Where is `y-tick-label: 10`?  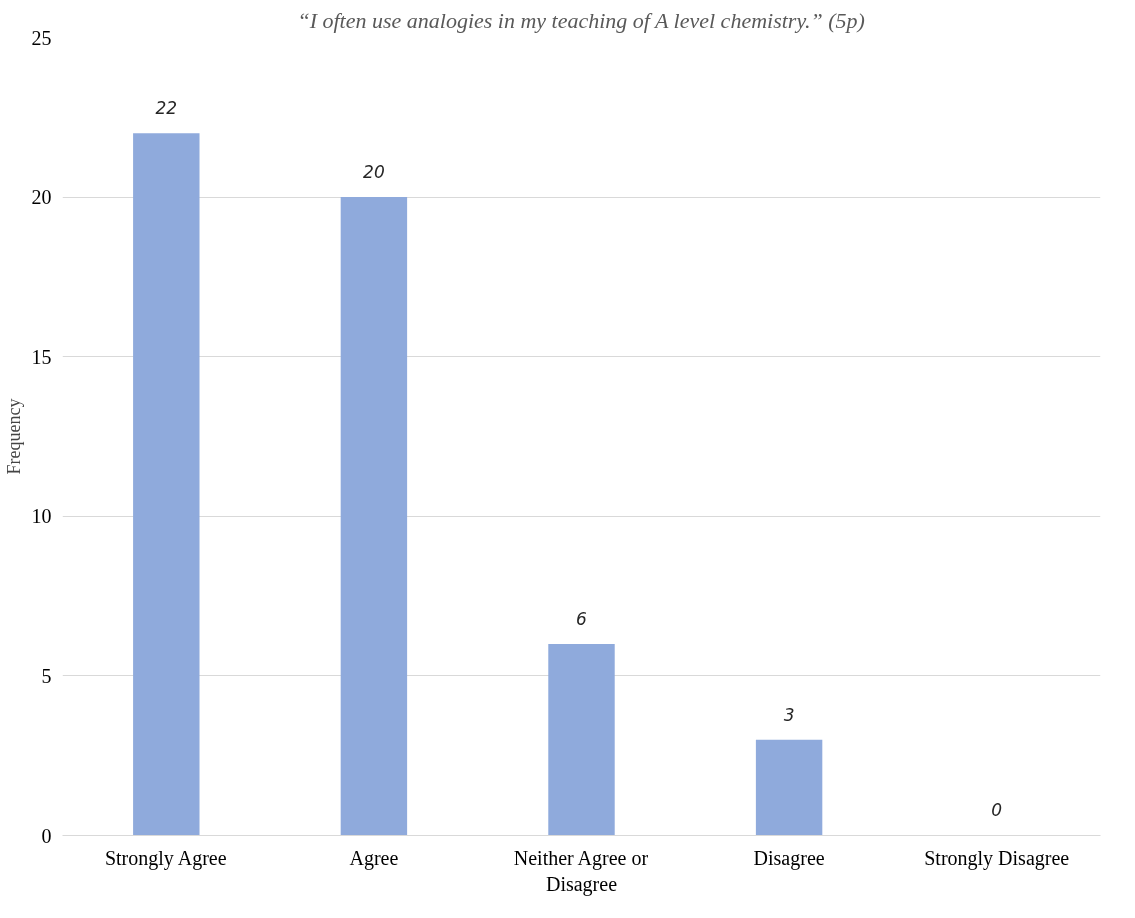 y-tick-label: 10 is located at coordinates (41, 516).